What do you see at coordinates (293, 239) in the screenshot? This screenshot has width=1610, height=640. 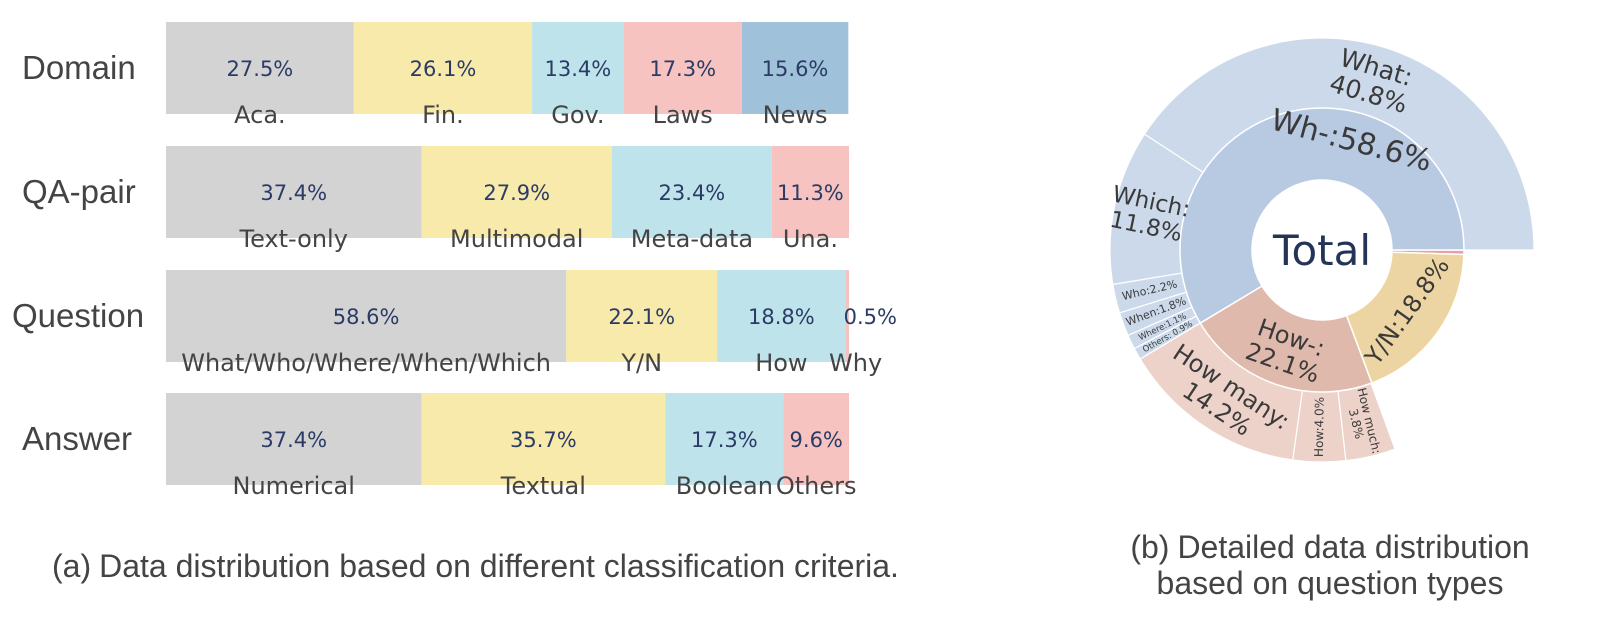 I see `category-label: Text-only` at bounding box center [293, 239].